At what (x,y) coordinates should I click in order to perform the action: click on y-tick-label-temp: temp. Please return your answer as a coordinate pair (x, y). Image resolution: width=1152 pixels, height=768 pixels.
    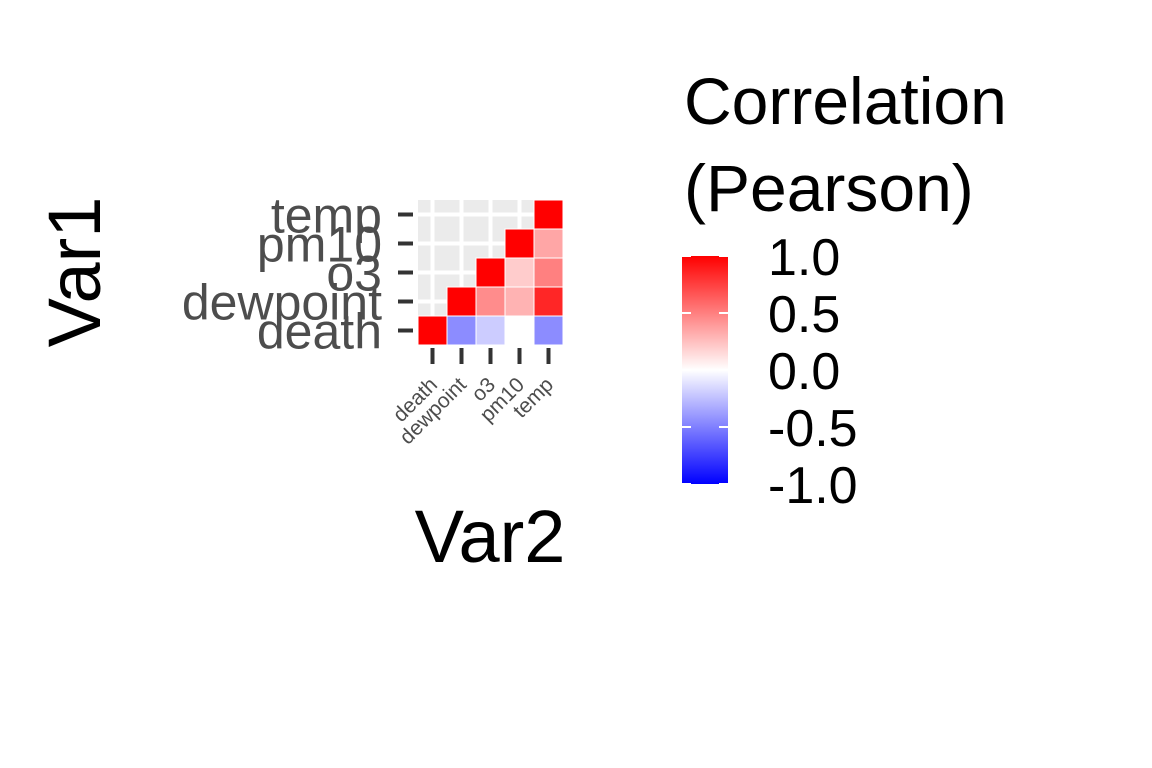
    Looking at the image, I should click on (326, 216).